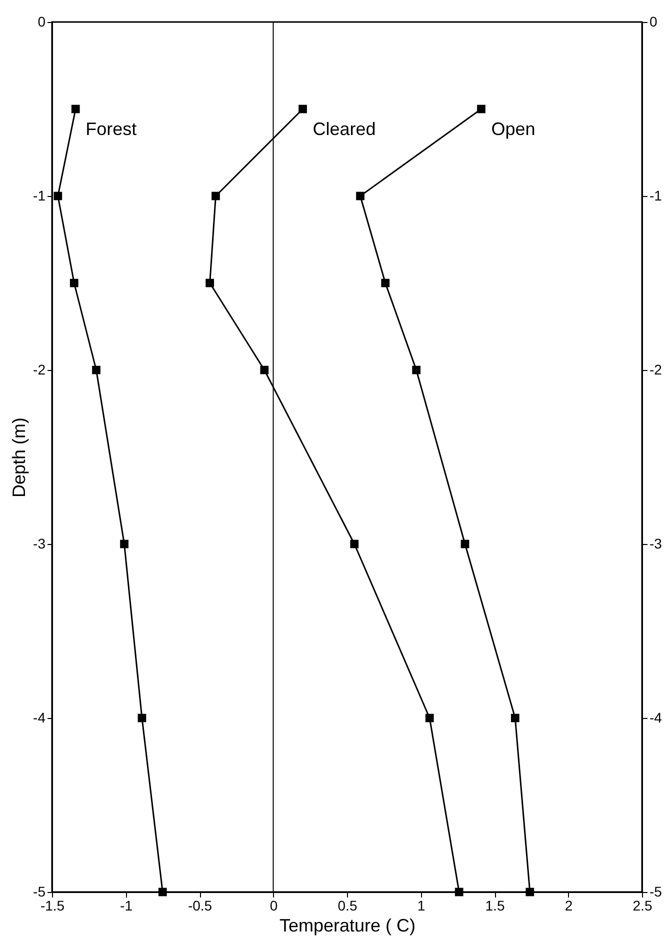 The height and width of the screenshot is (945, 672). What do you see at coordinates (513, 129) in the screenshot?
I see `series-label: Open` at bounding box center [513, 129].